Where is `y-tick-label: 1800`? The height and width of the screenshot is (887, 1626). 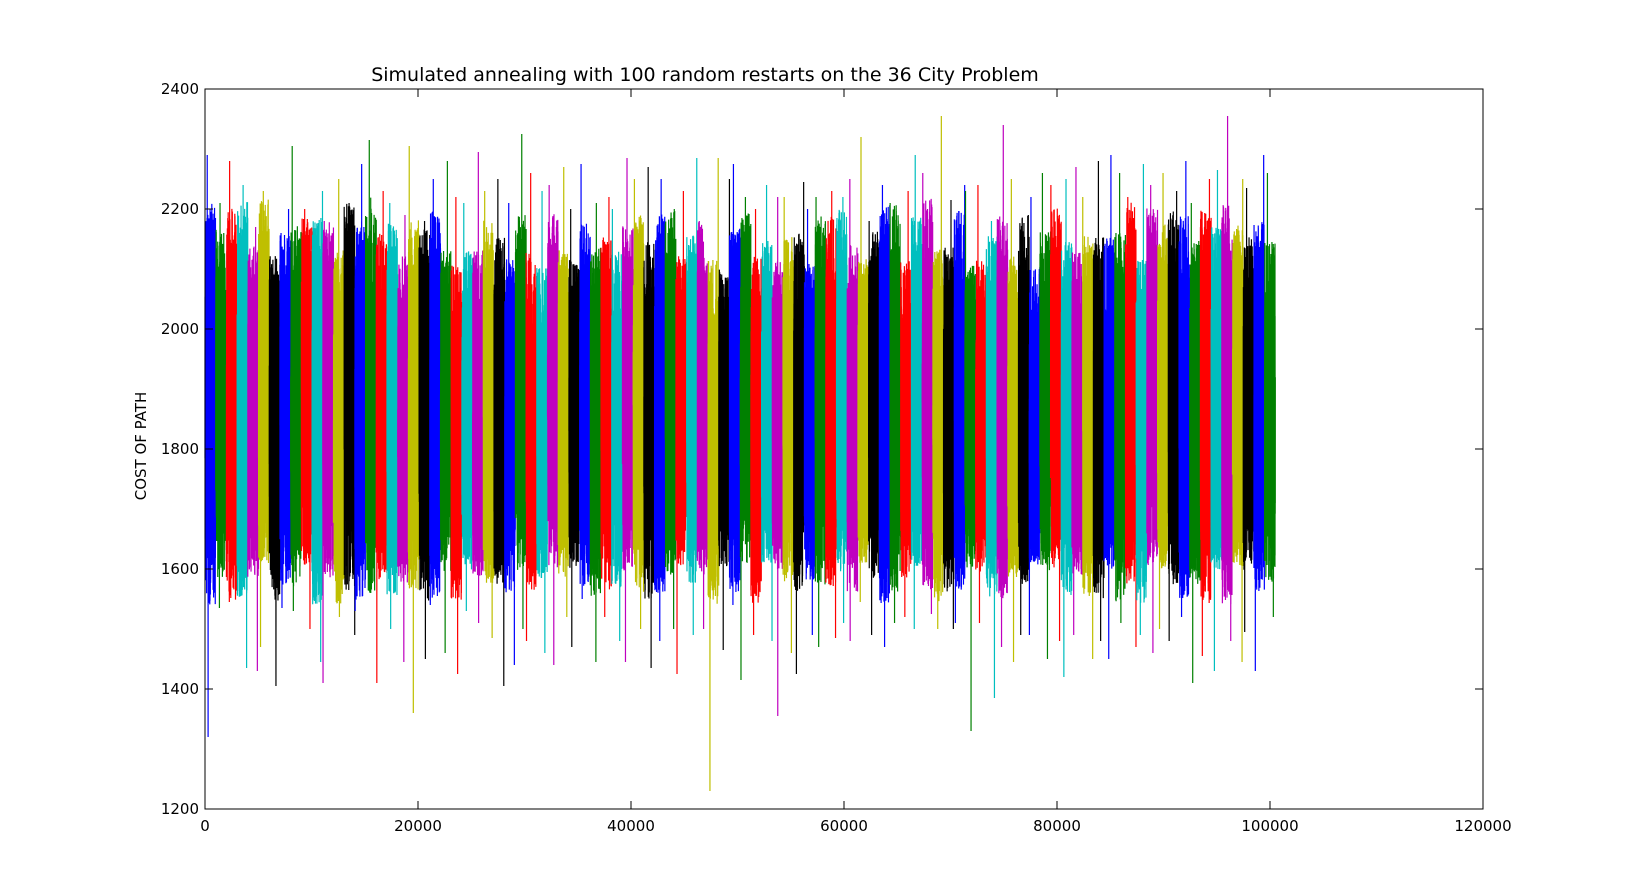 y-tick-label: 1800 is located at coordinates (180, 449).